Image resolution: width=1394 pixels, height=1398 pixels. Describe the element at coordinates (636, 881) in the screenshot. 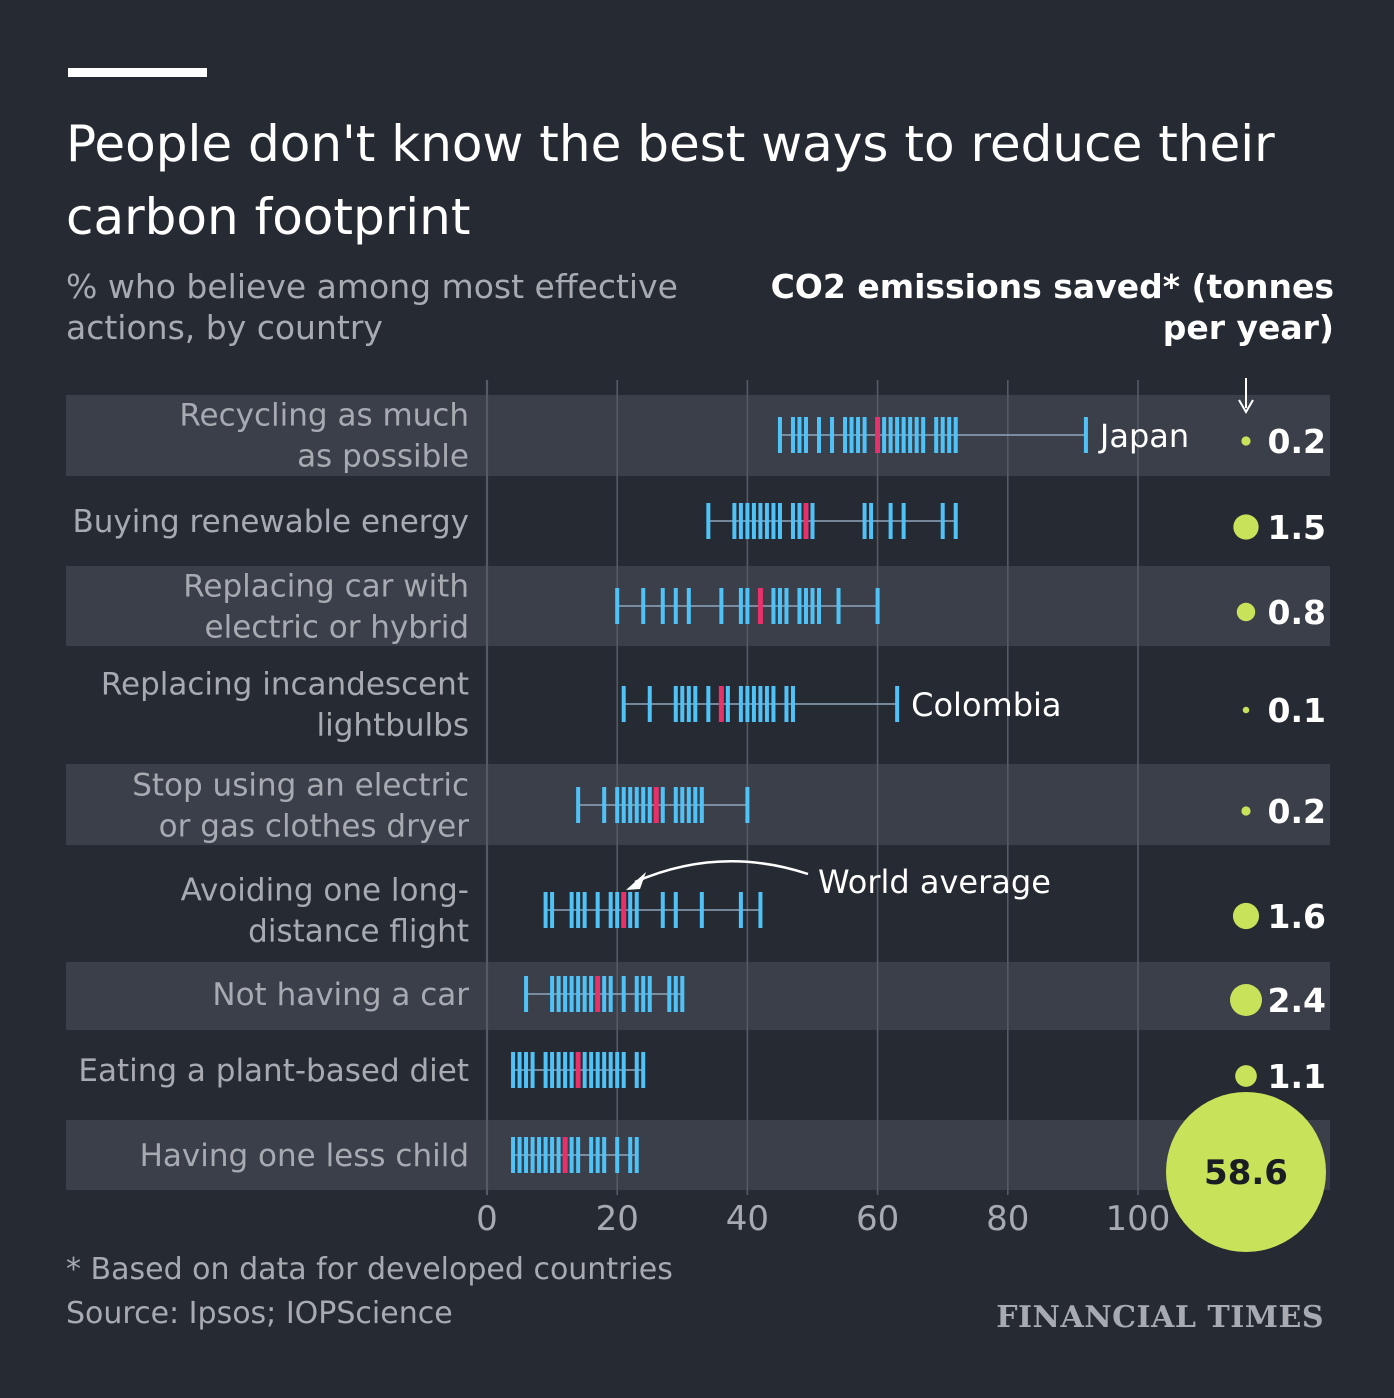

I see `annotation-arrowhead` at that location.